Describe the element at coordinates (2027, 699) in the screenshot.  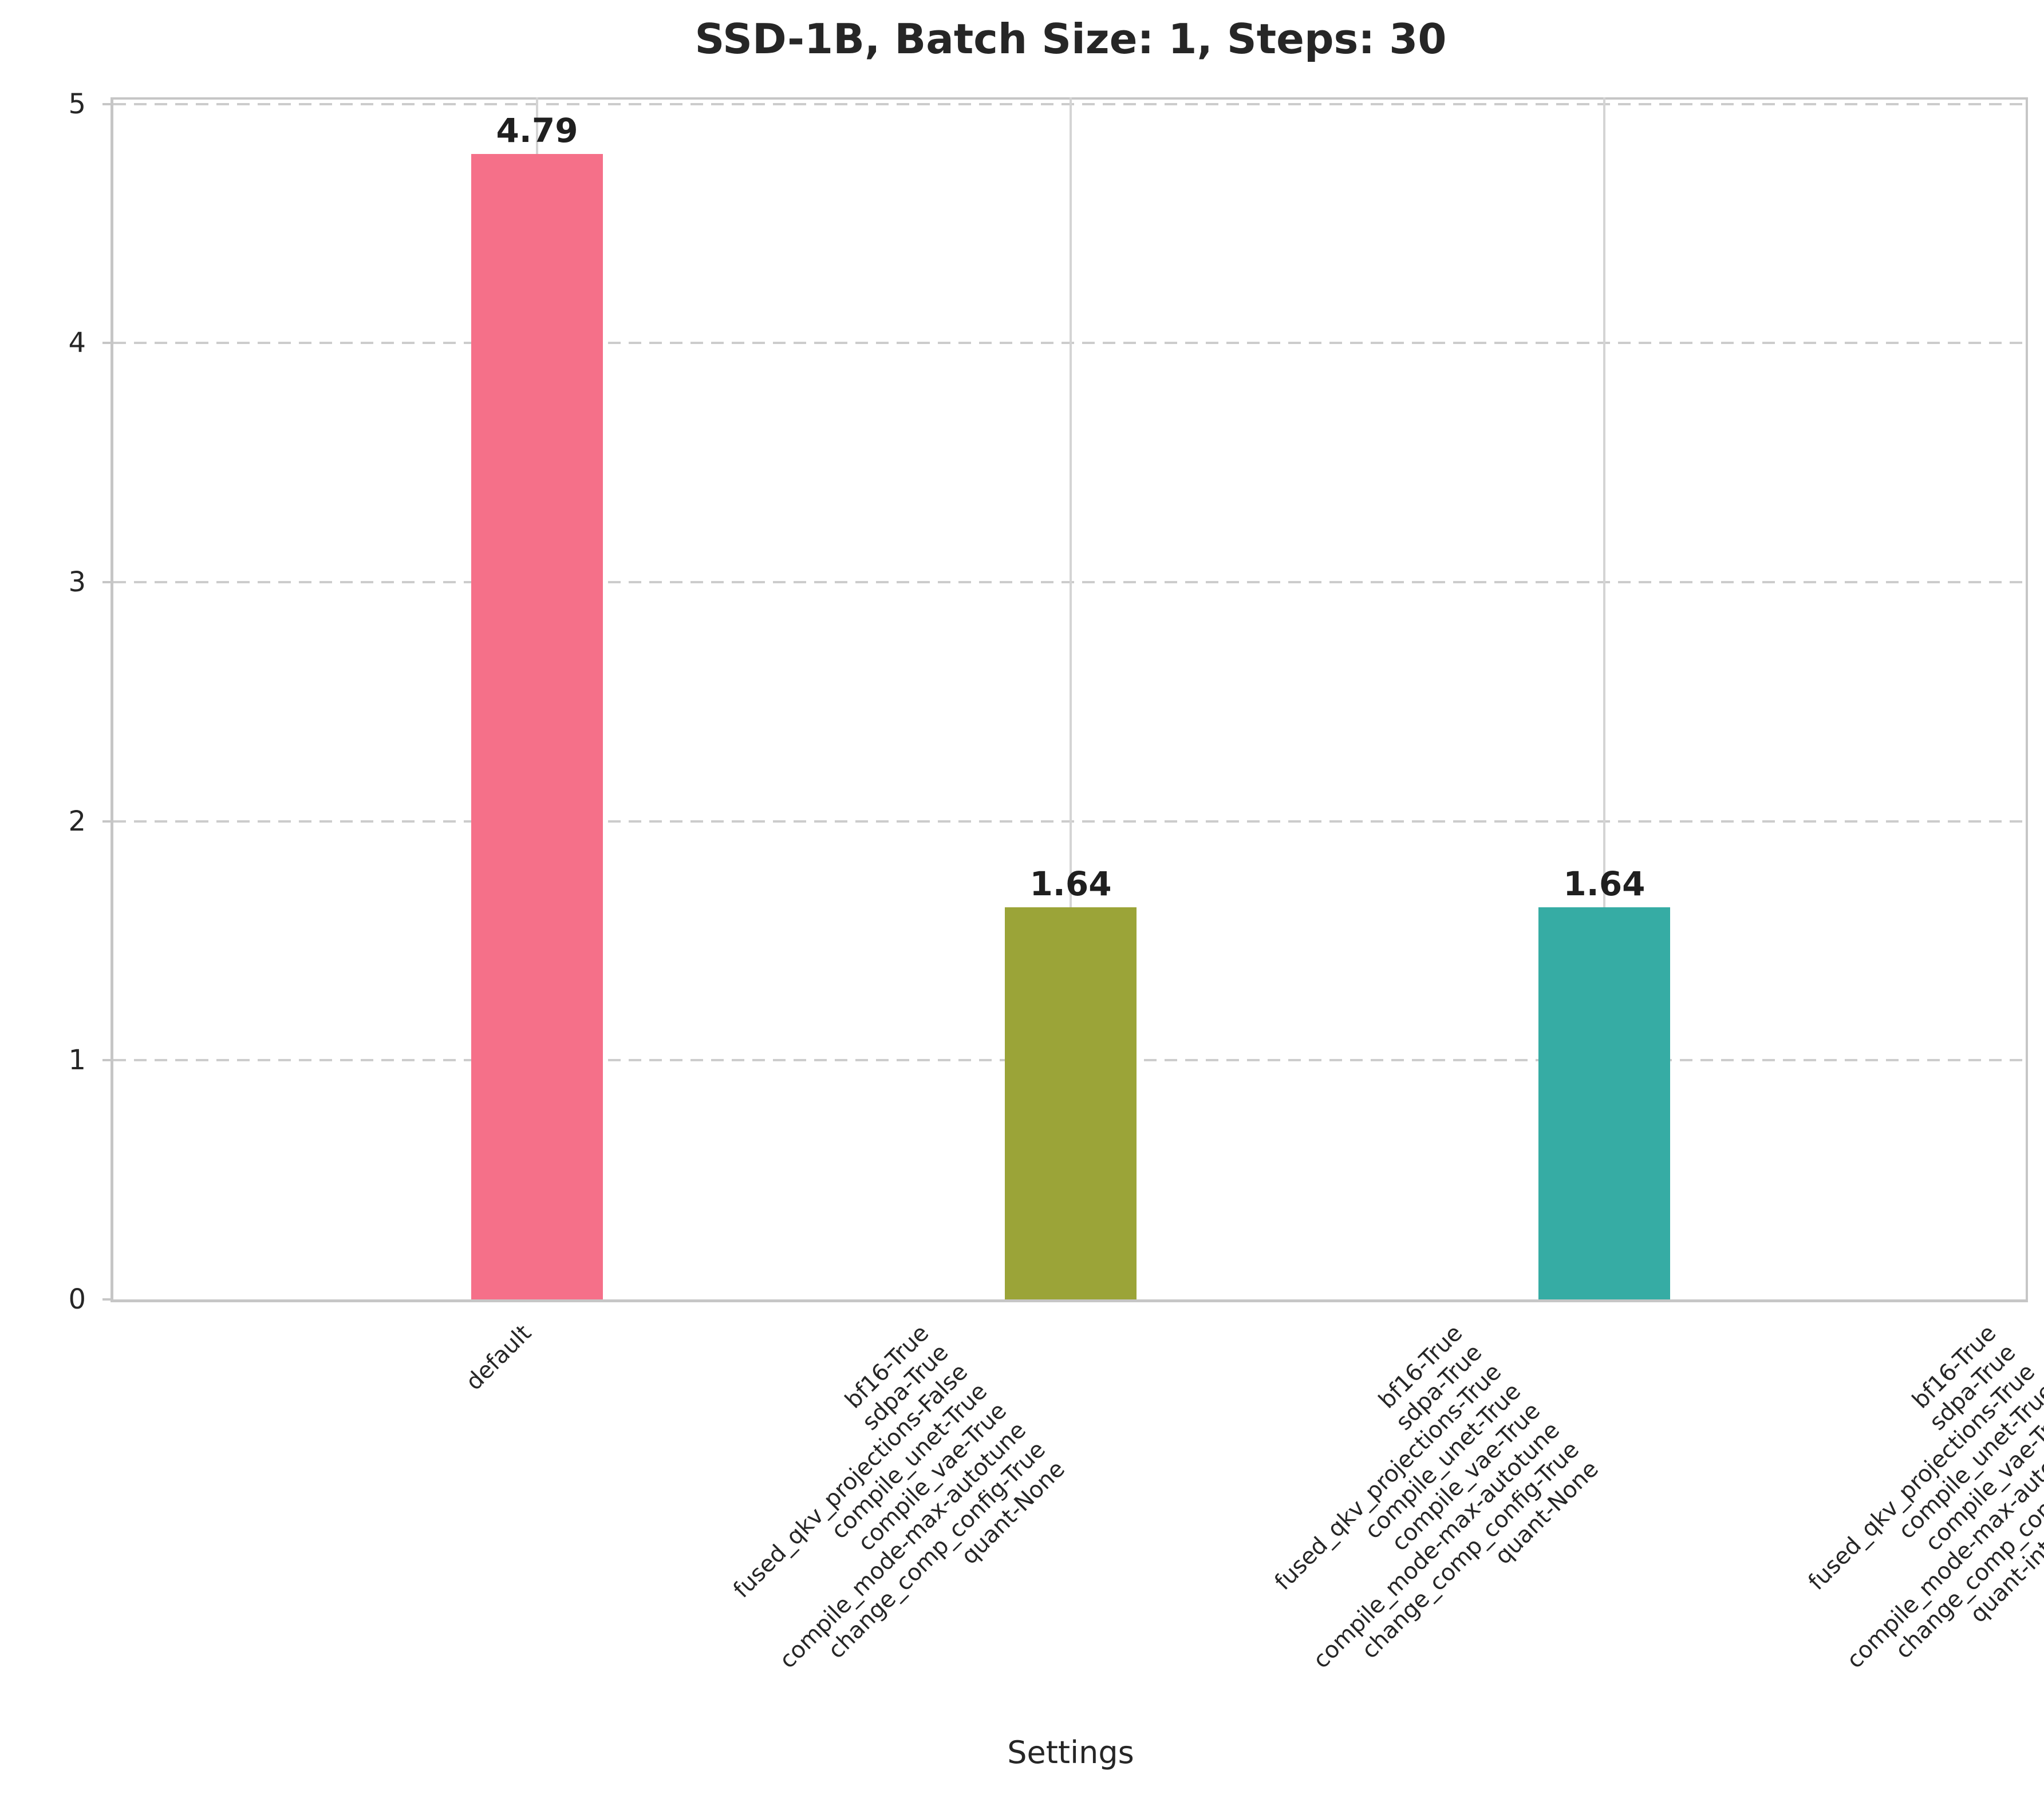
I see `right-spine` at that location.